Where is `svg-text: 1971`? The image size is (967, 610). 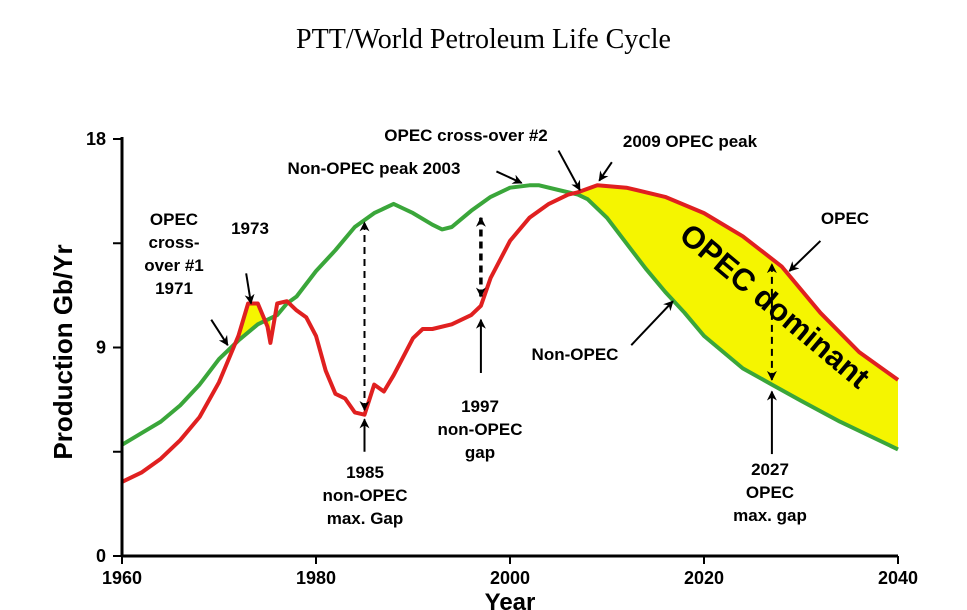
svg-text: 1971 is located at coordinates (174, 288).